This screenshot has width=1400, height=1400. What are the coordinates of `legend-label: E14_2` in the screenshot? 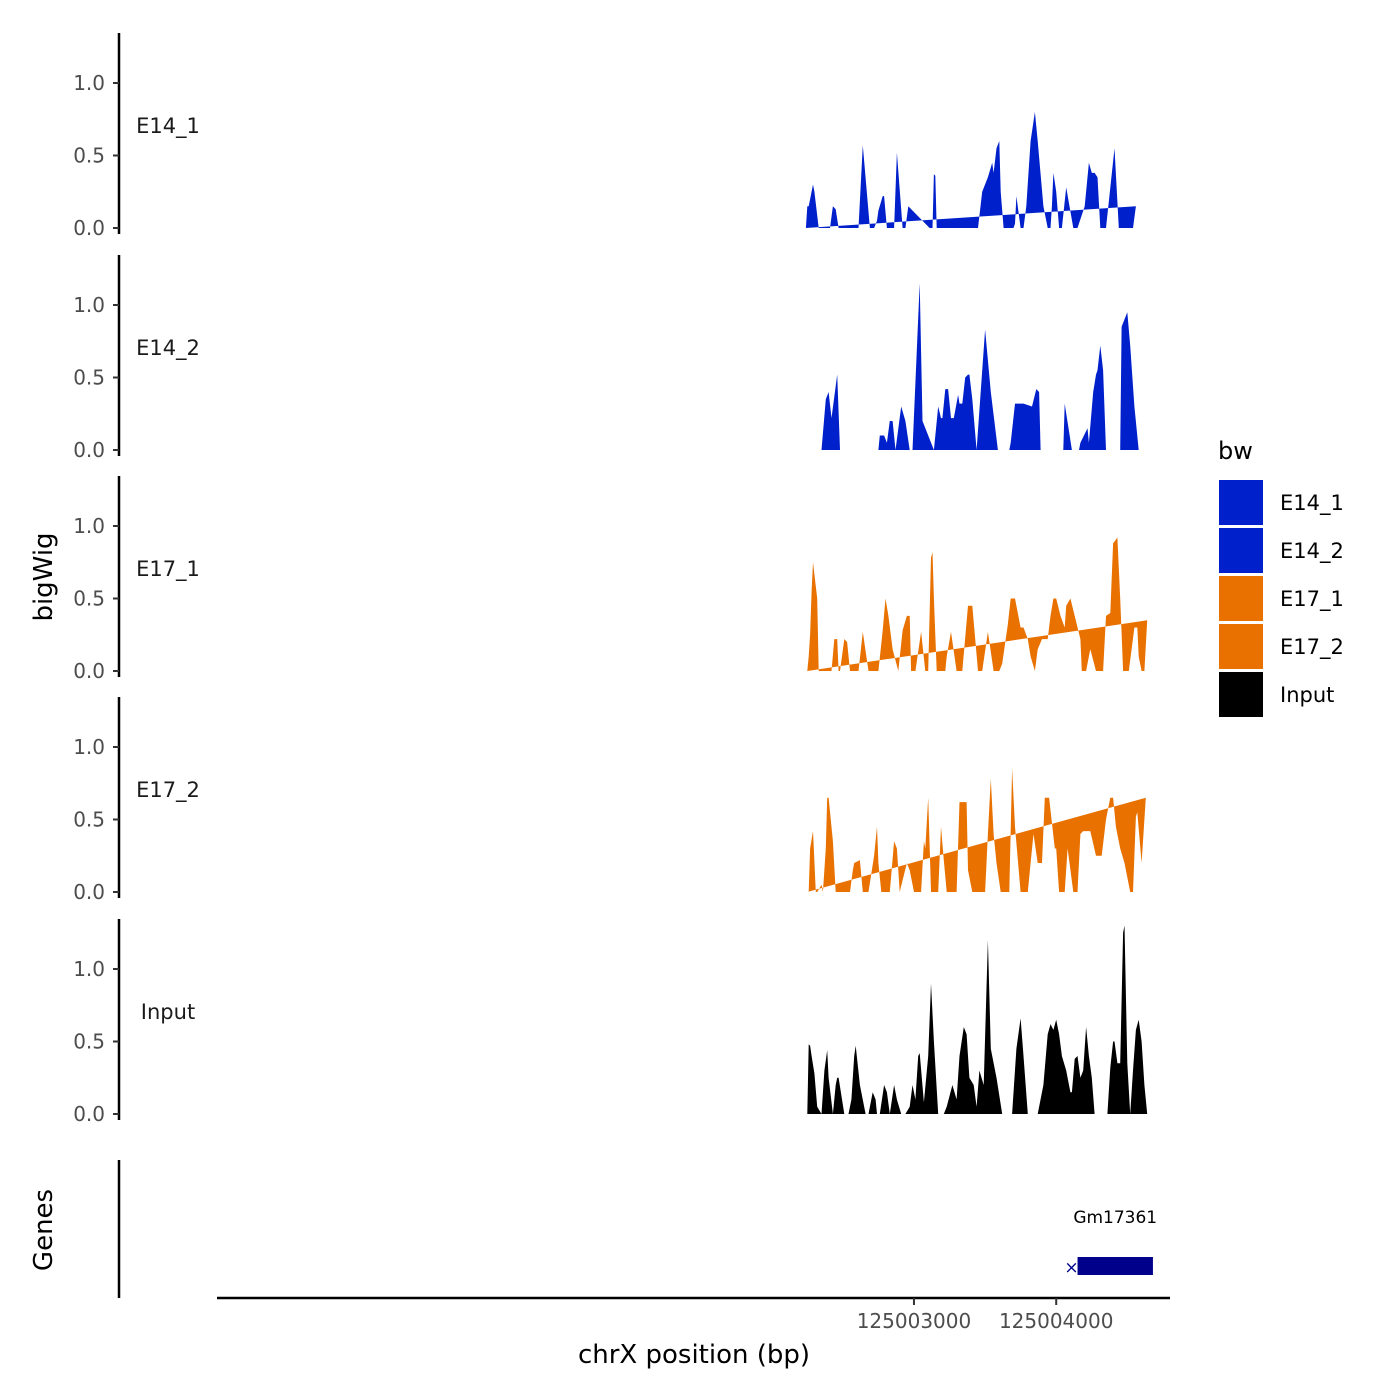 It's located at (1312, 551).